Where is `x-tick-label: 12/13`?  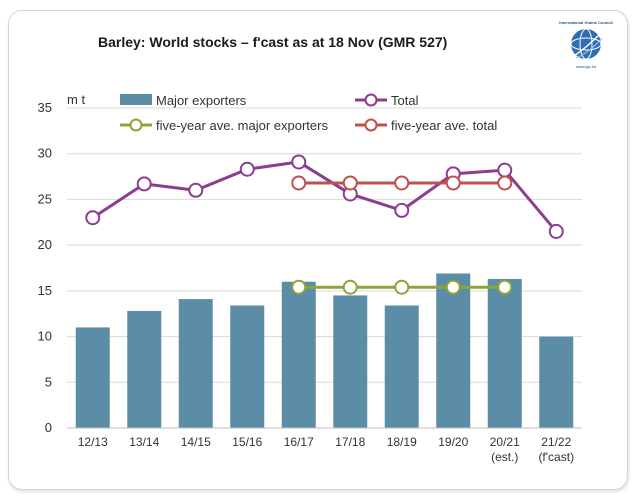 x-tick-label: 12/13 is located at coordinates (93, 442).